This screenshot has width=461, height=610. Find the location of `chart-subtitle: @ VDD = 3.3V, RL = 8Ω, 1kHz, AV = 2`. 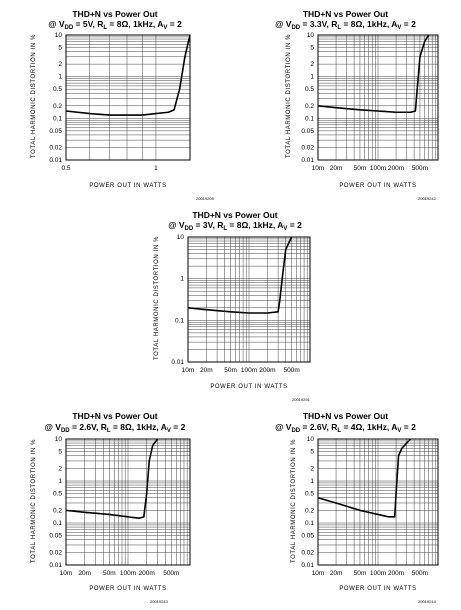

chart-subtitle: @ VDD = 3.3V, RL = 8Ω, 1kHz, AV = 2 is located at coordinates (345, 25).